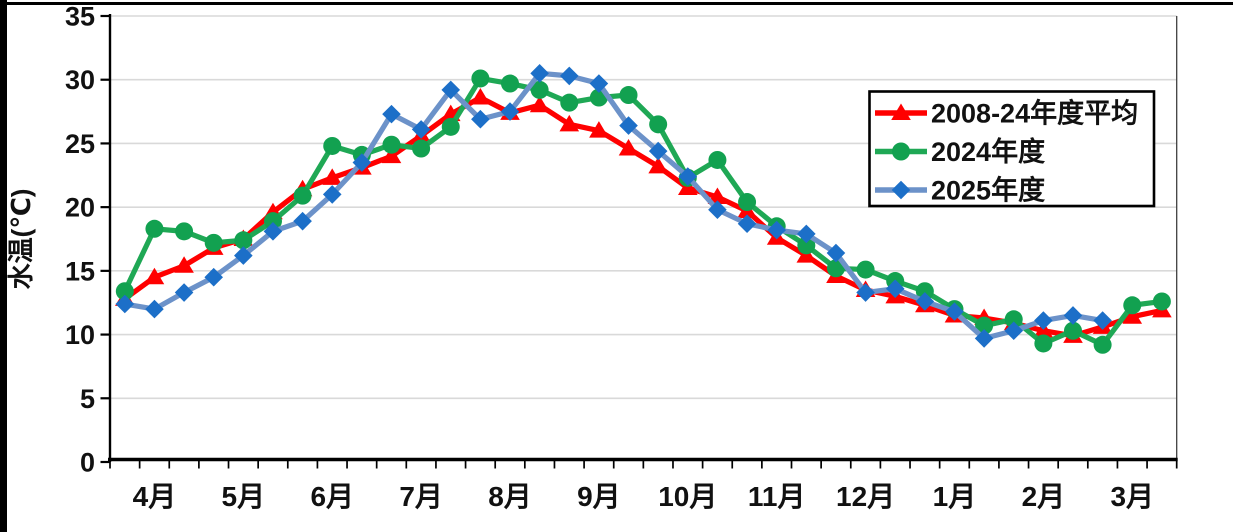  What do you see at coordinates (717, 195) in the screenshot?
I see `data-point-2008-24年度平均-20` at bounding box center [717, 195].